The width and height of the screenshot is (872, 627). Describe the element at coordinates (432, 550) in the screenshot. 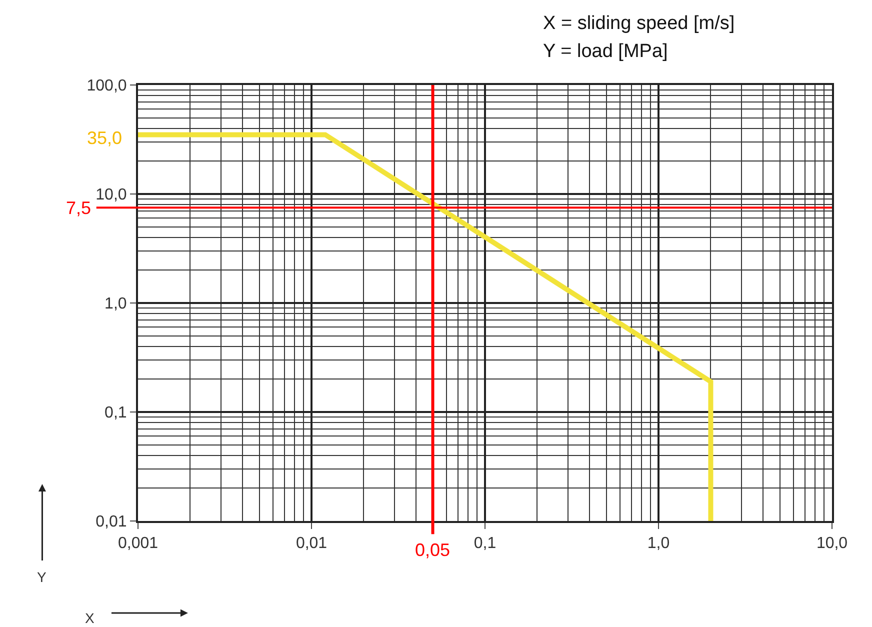

I see `ref-line-label: 0,05` at that location.